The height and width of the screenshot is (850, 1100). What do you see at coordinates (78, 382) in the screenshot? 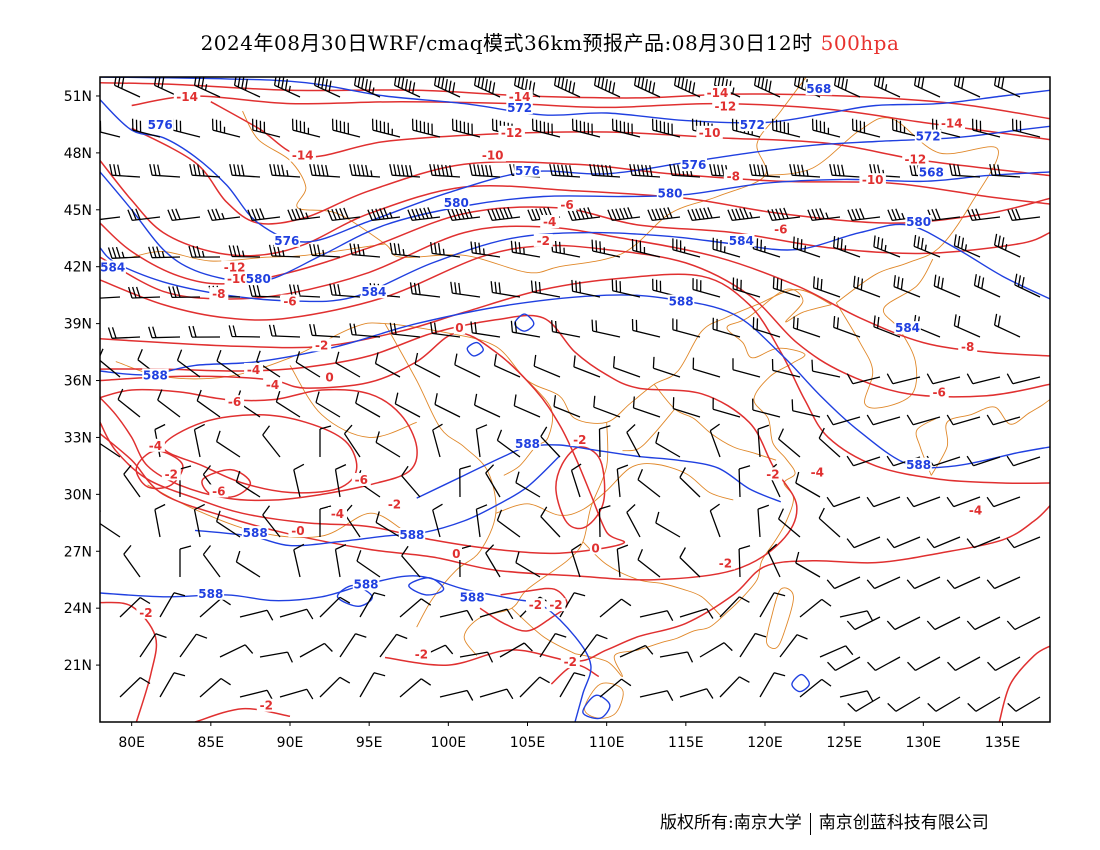
I see `lat-tick-label: 36N` at bounding box center [78, 382].